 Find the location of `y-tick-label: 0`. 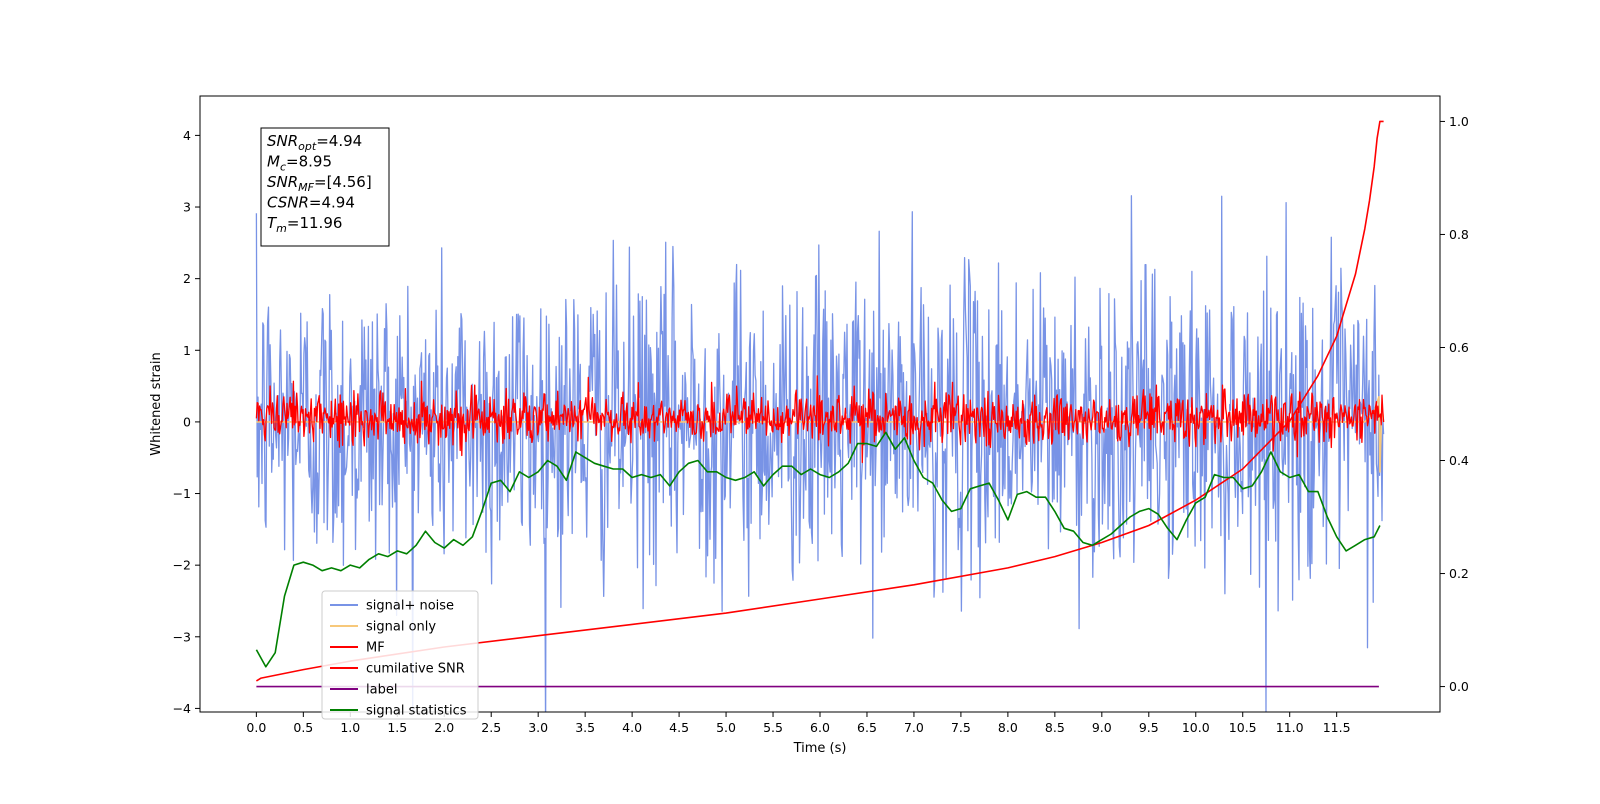

y-tick-label: 0 is located at coordinates (187, 421).